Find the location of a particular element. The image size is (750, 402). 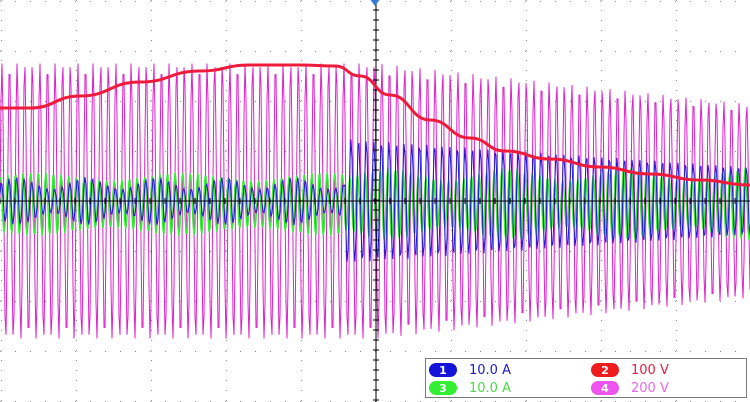

channel-2-badge: 2 is located at coordinates (605, 370).